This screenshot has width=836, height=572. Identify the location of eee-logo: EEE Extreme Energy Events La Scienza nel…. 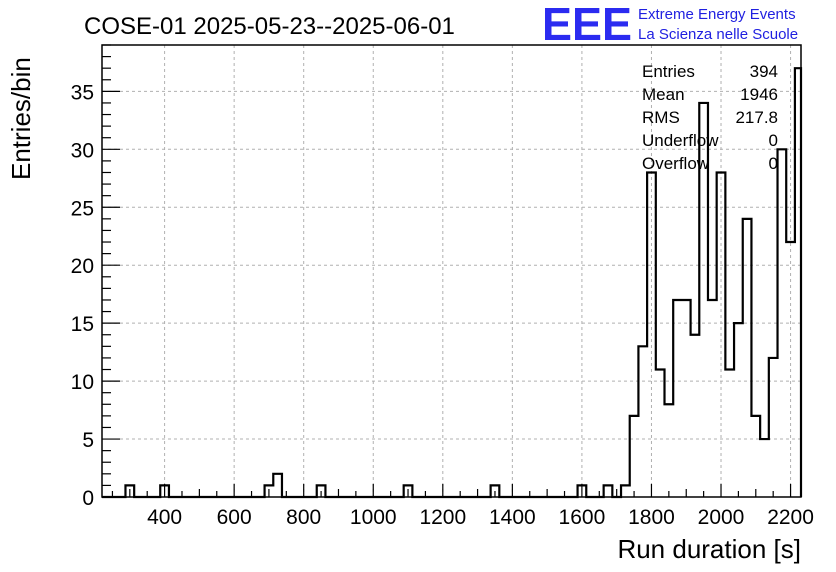
(670, 25).